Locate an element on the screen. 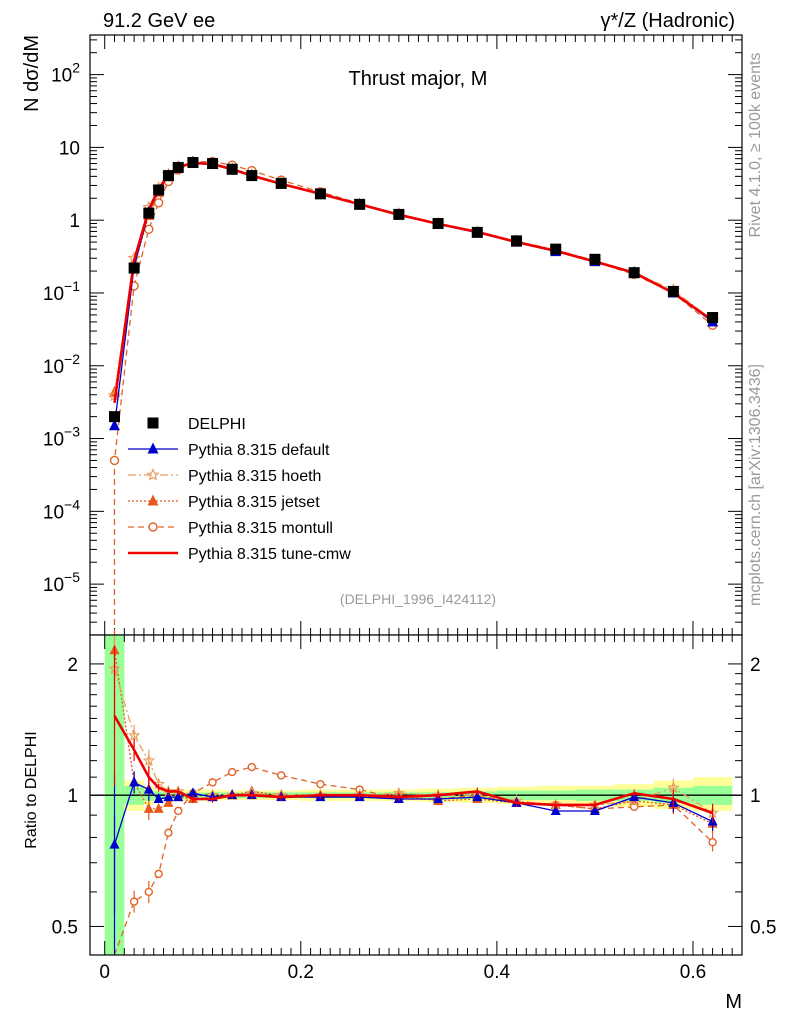  ratio-y-tick-label-left: 2 is located at coordinates (72, 665).